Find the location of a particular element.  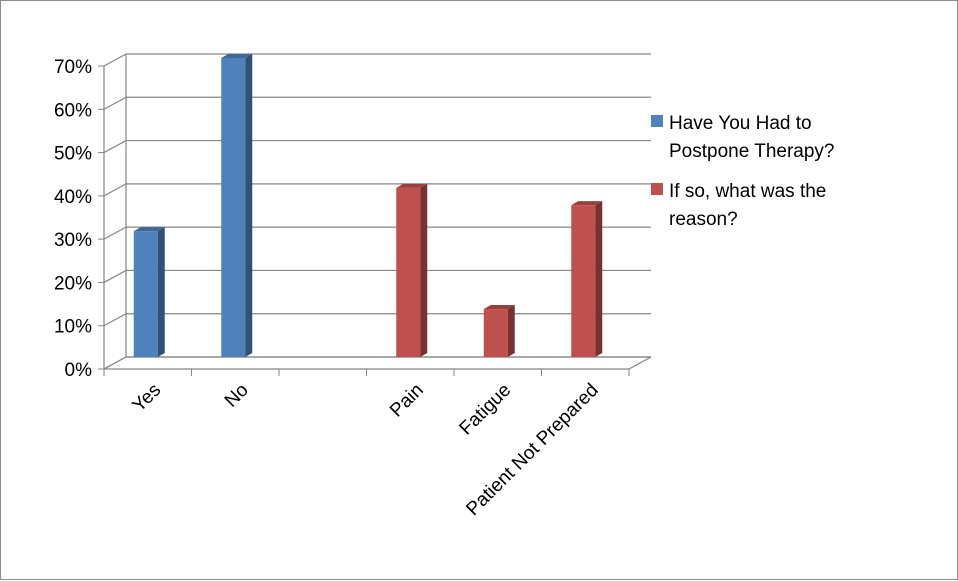

legend-label: Have You Had to is located at coordinates (740, 123).